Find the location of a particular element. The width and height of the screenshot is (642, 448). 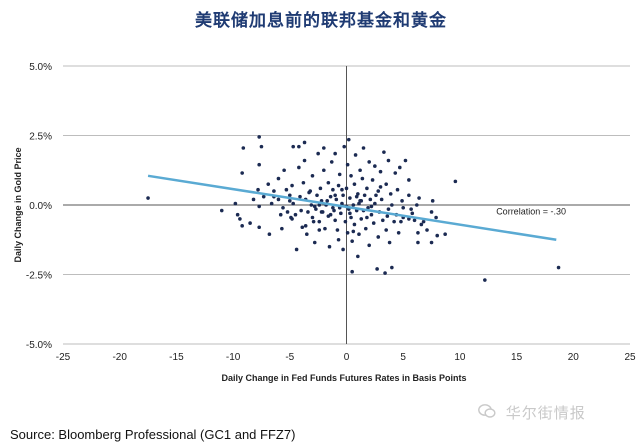

x-tick-label: 0 is located at coordinates (347, 357).